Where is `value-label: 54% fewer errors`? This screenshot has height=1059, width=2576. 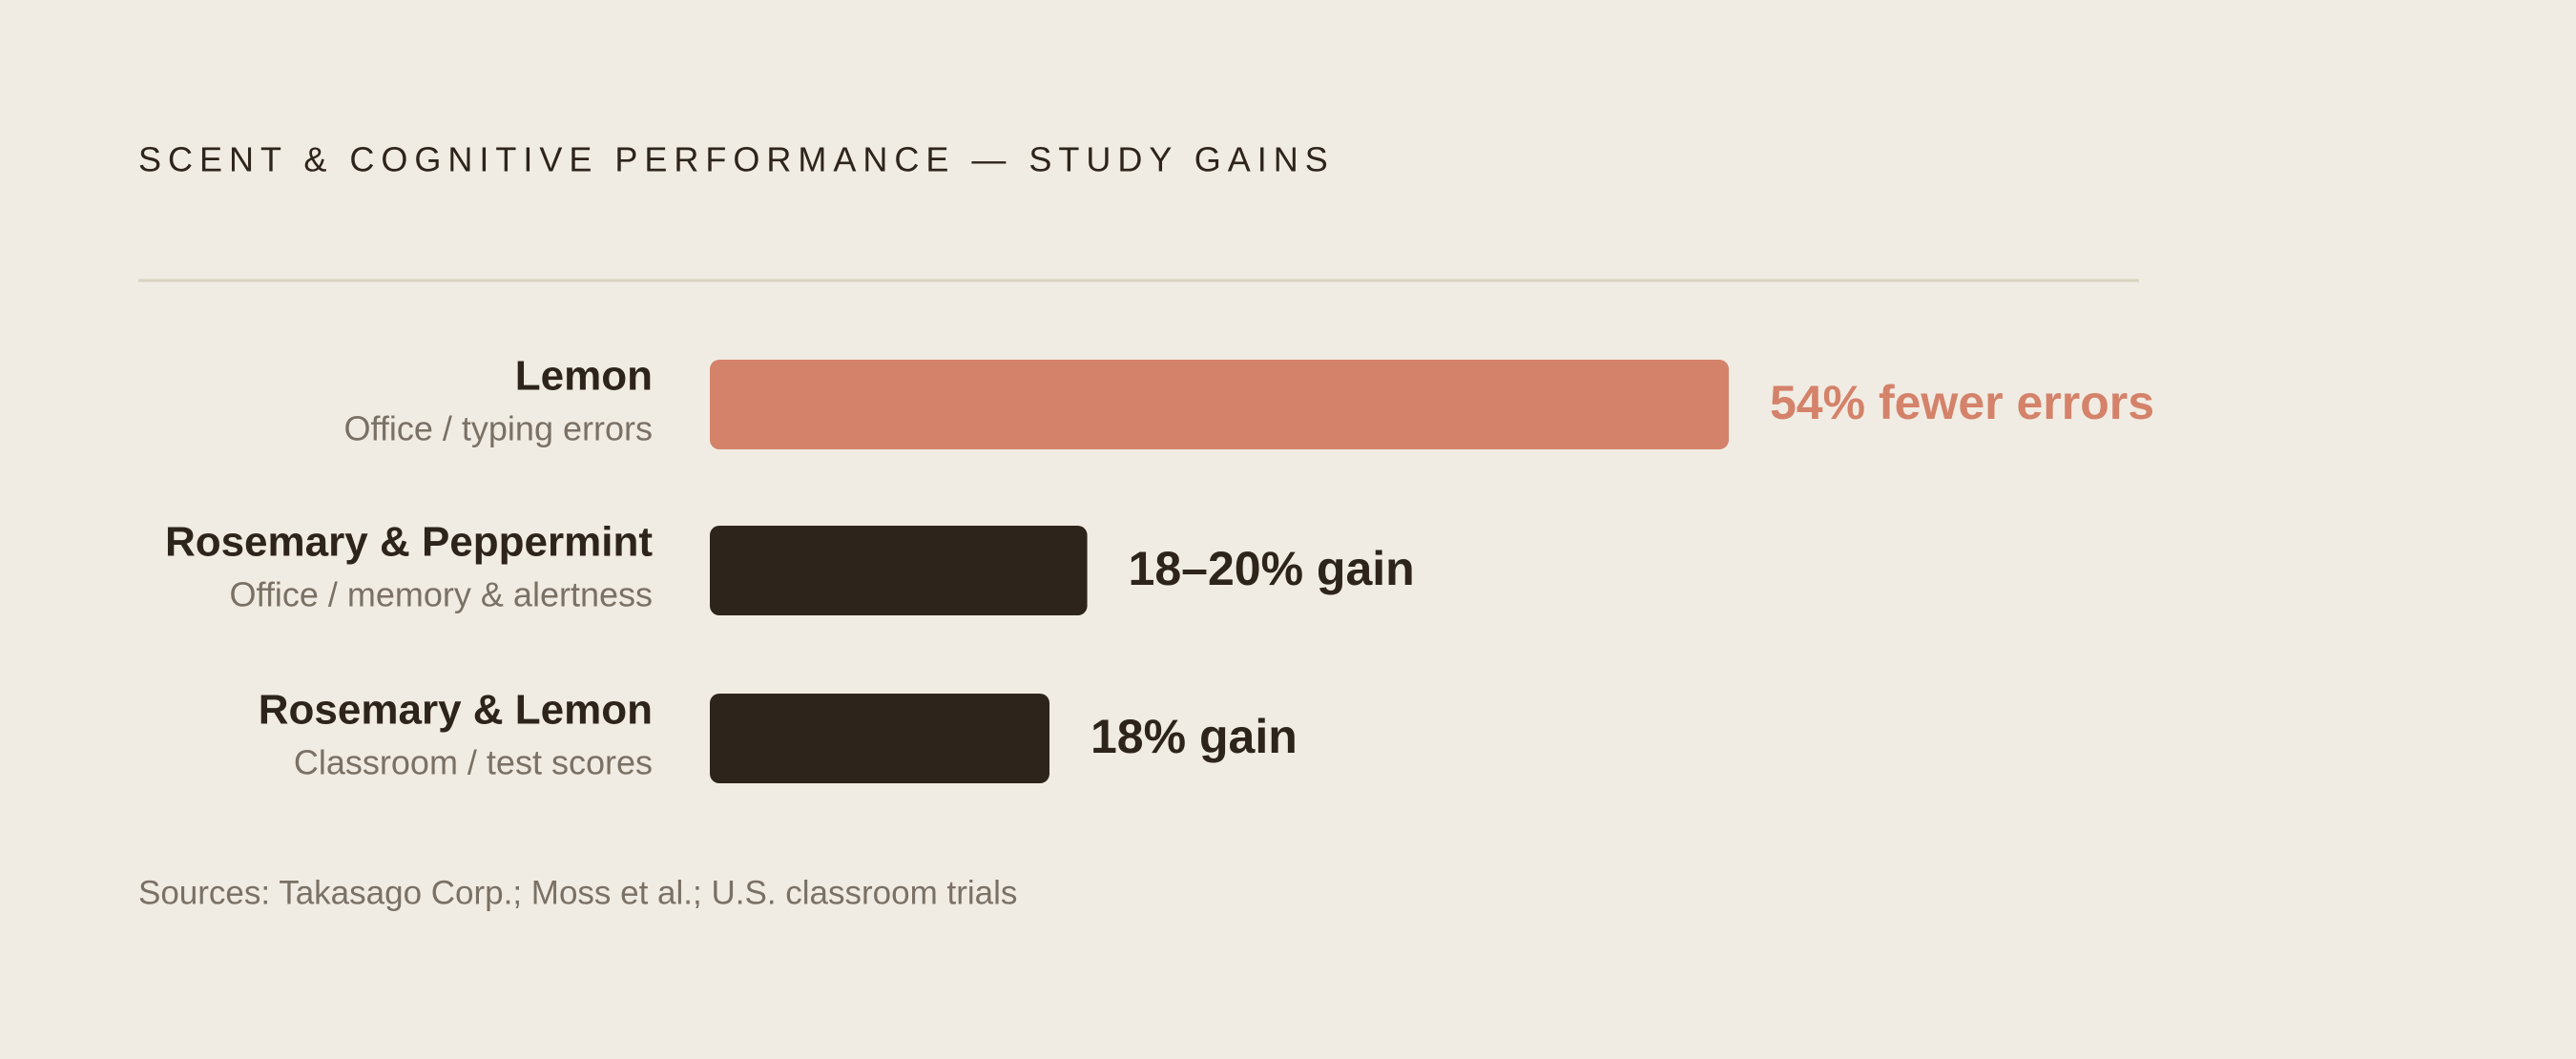 value-label: 54% fewer errors is located at coordinates (1962, 403).